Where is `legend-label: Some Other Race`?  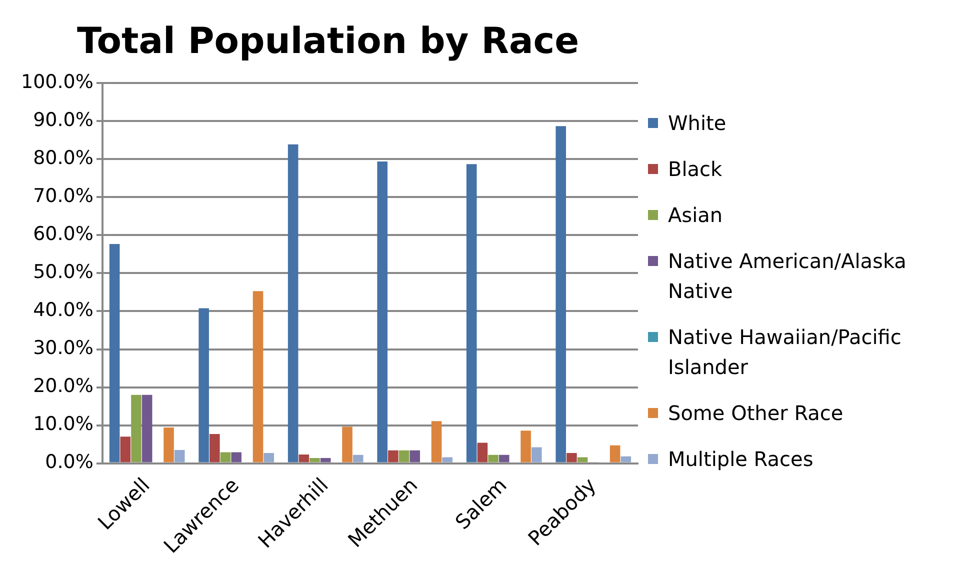
legend-label: Some Other Race is located at coordinates (756, 413).